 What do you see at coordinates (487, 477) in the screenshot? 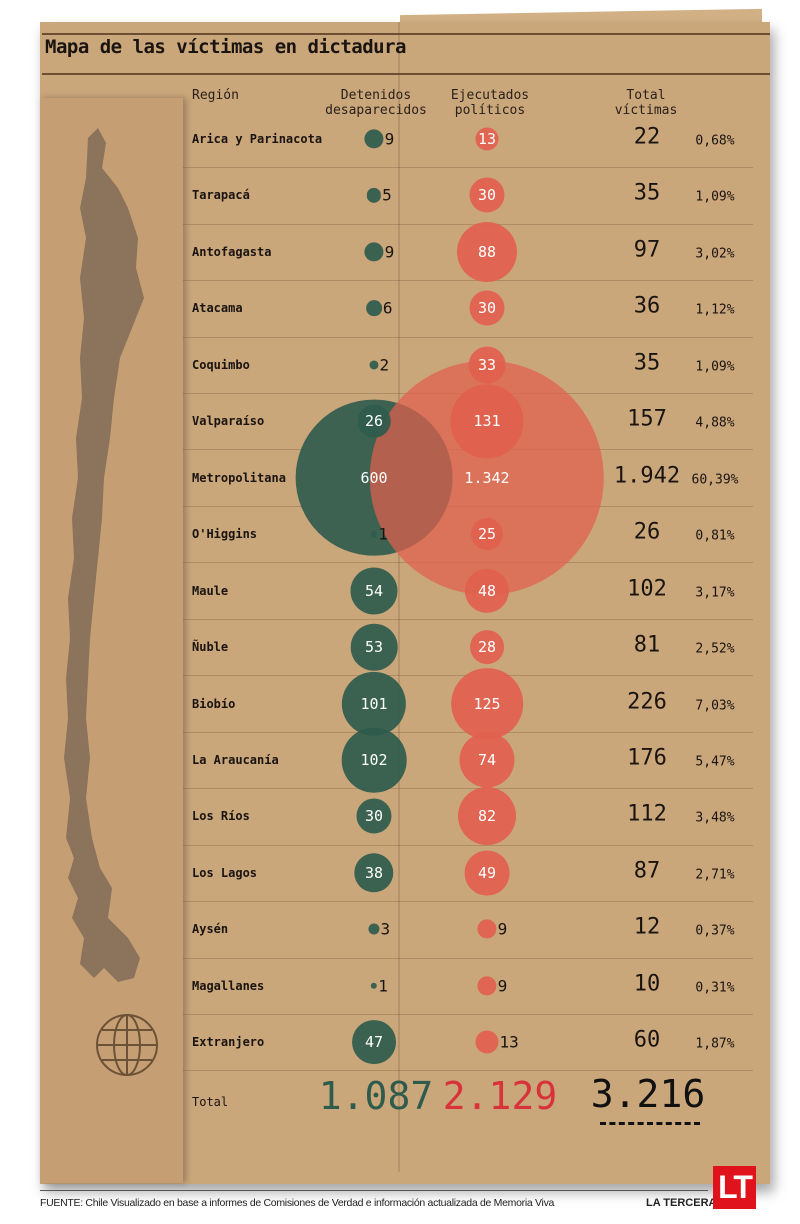
I see `ejecutados-value: 1.342` at bounding box center [487, 477].